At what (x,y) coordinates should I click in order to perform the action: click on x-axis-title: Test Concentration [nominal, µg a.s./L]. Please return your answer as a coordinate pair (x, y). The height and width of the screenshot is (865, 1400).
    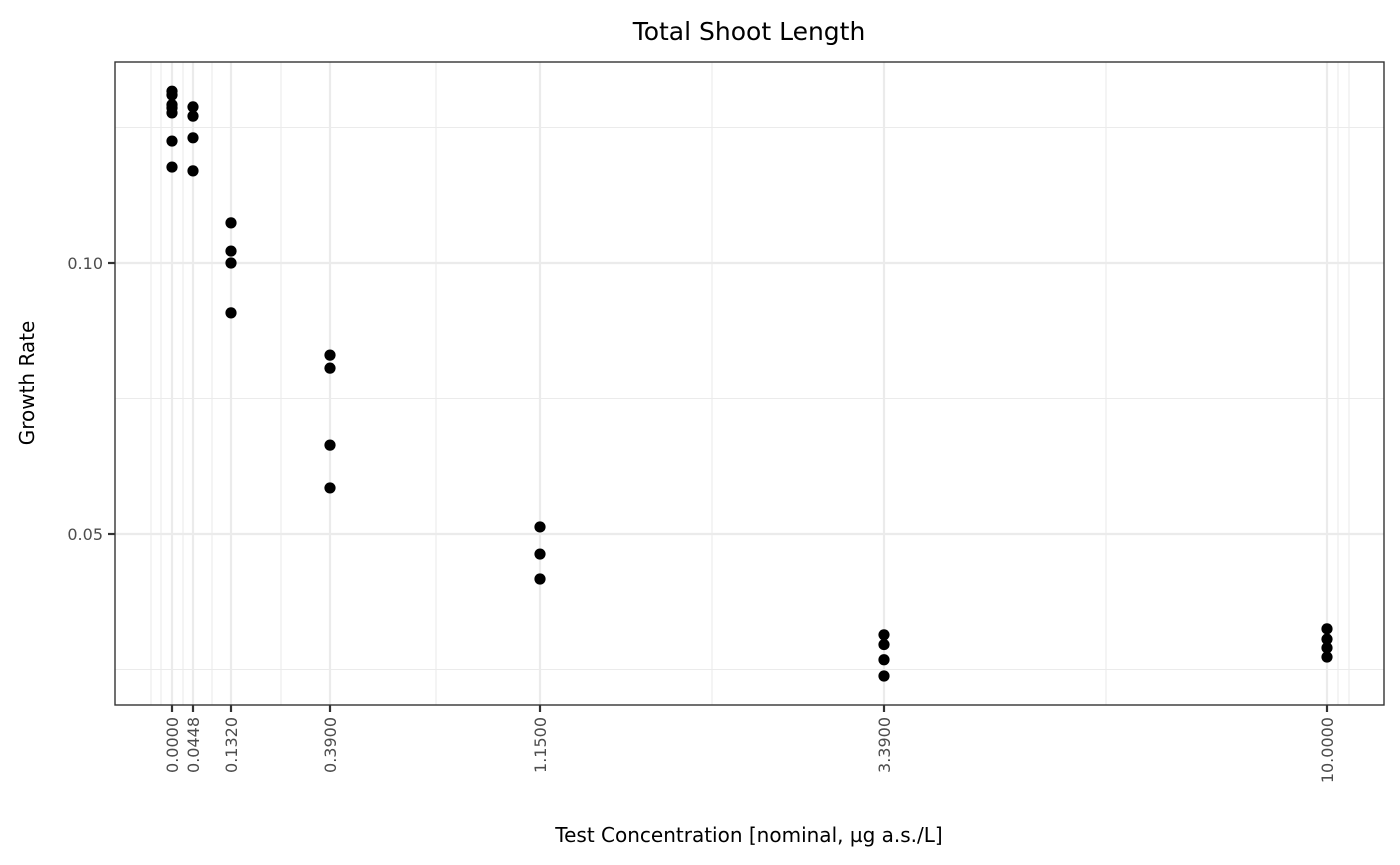
    Looking at the image, I should click on (748, 835).